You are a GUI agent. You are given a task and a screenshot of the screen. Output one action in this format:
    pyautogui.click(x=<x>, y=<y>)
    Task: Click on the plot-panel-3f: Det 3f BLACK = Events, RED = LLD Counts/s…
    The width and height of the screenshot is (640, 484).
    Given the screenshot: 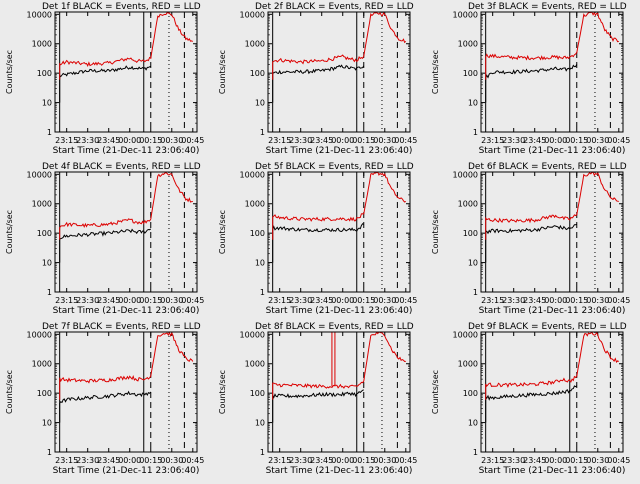 What is the action you would take?
    pyautogui.click(x=530, y=79)
    